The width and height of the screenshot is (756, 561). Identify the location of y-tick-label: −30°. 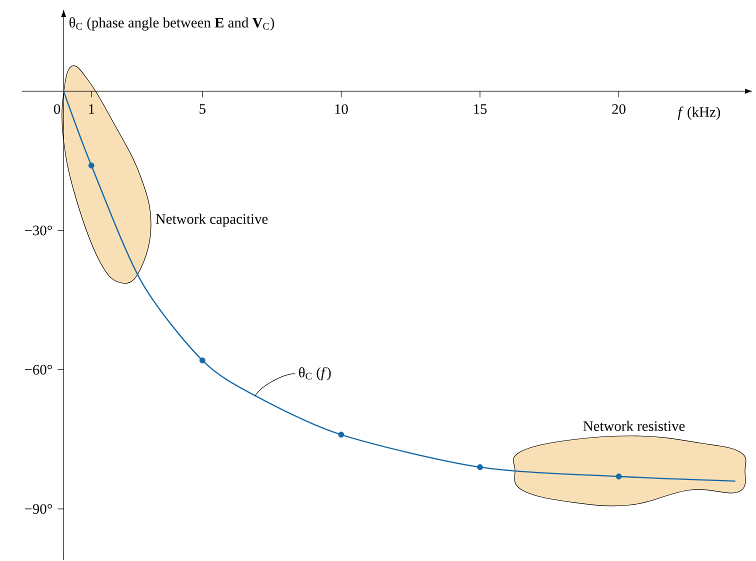
(38, 231).